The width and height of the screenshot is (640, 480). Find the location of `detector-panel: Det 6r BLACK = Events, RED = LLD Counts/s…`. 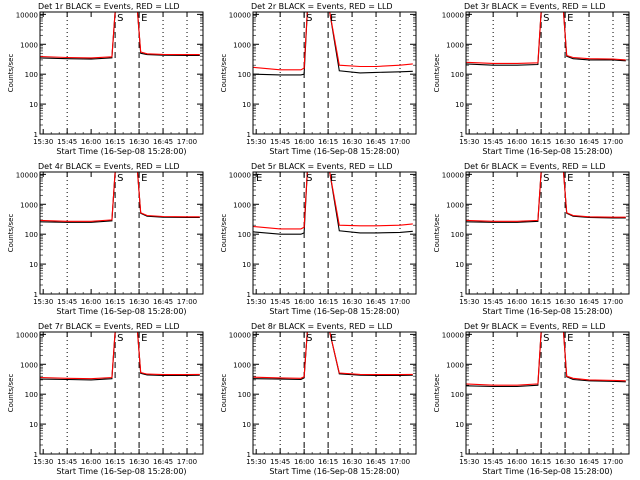

detector-panel: Det 6r BLACK = Events, RED = LLD Counts/s… is located at coordinates (531, 239).